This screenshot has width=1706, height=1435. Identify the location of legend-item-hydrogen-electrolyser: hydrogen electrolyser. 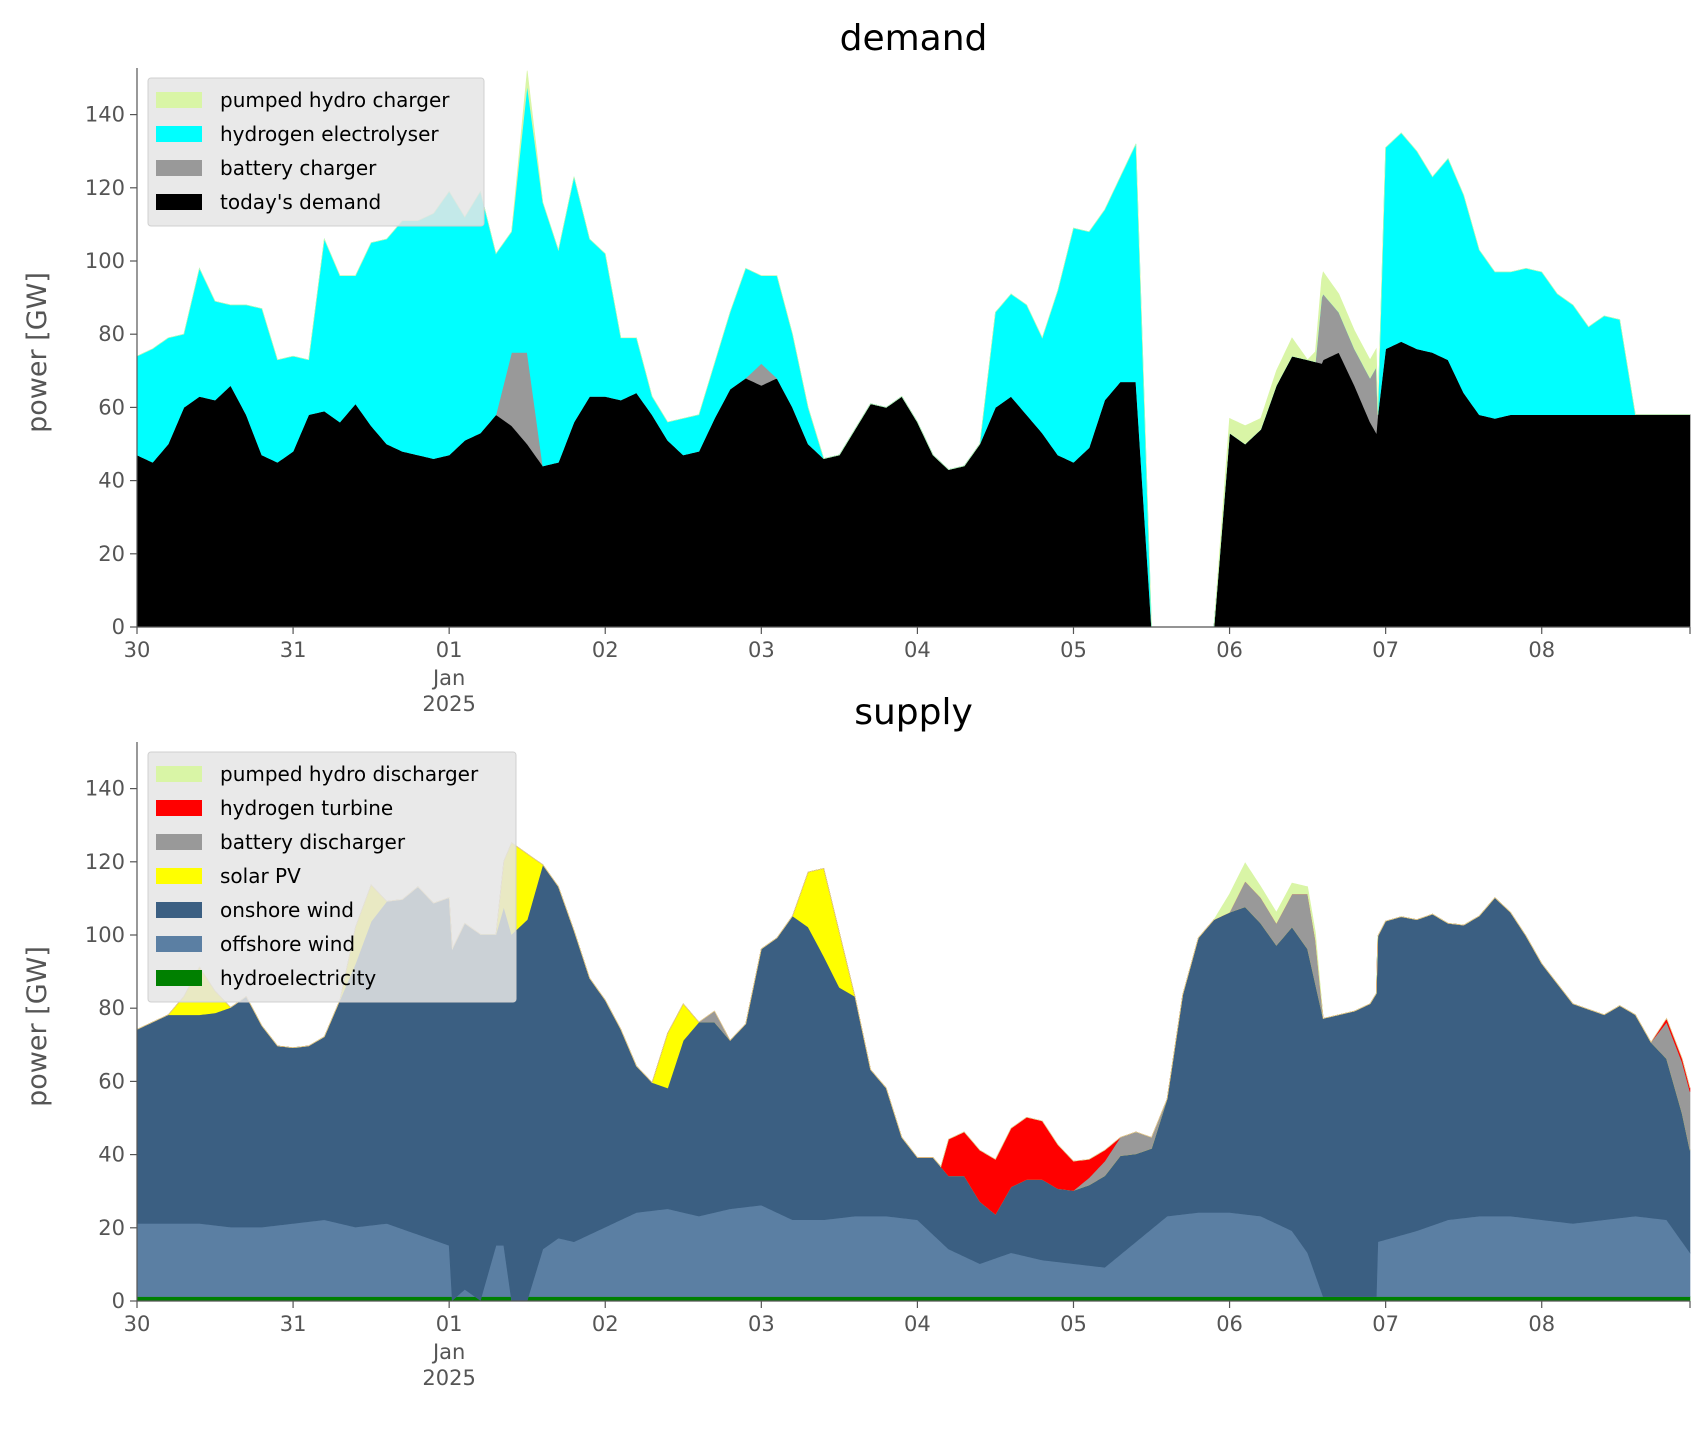
(297, 134).